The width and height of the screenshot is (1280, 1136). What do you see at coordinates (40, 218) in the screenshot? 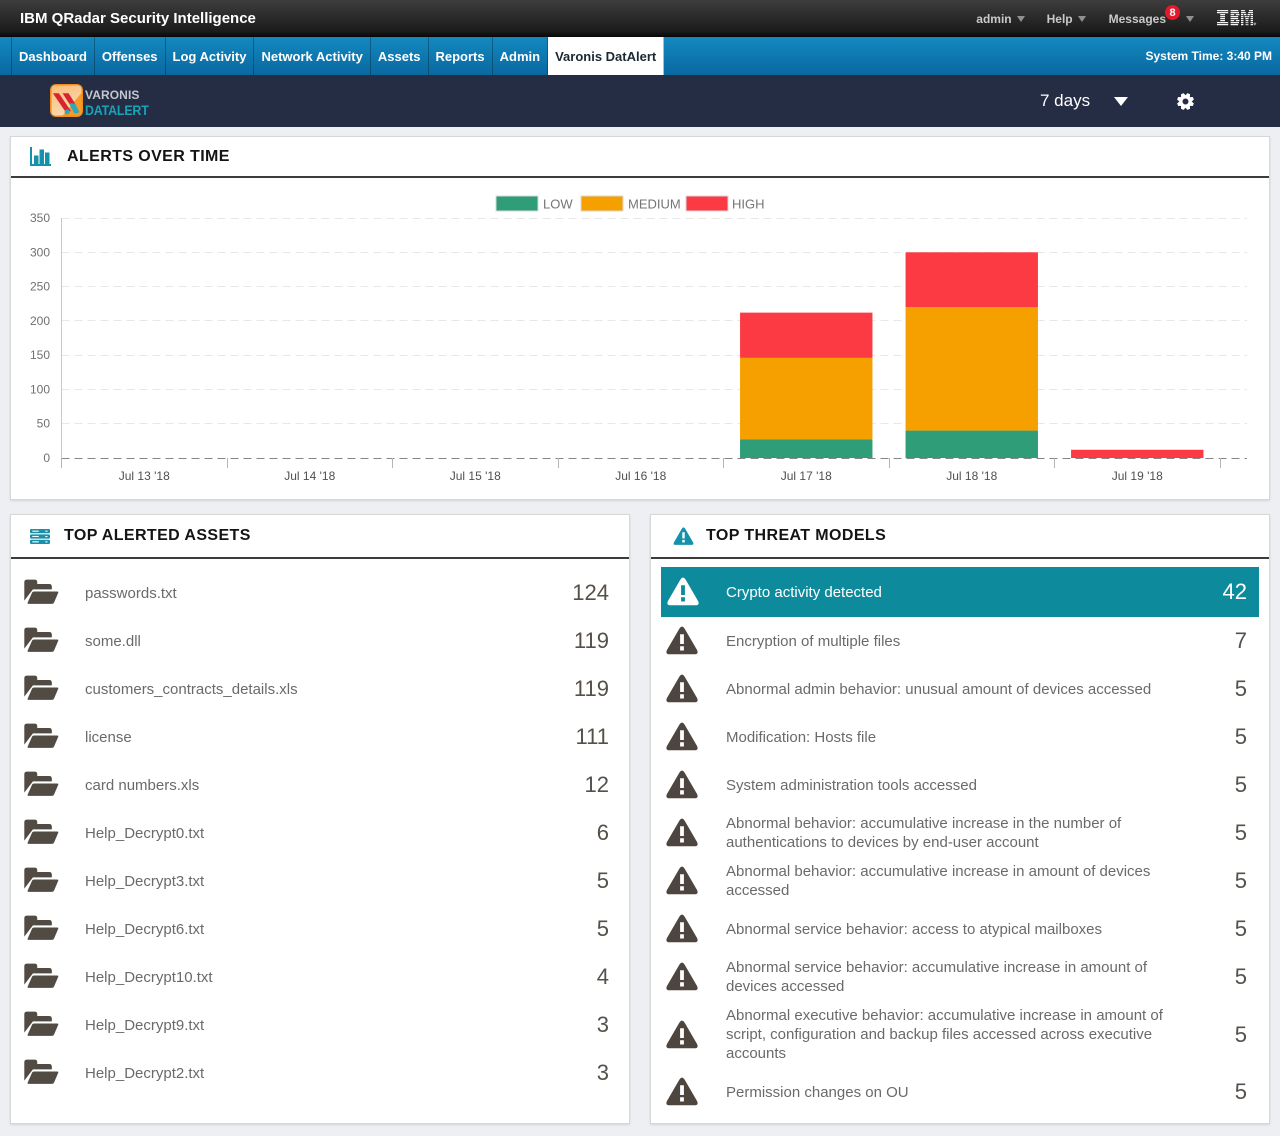
I see `svg-text: 350` at bounding box center [40, 218].